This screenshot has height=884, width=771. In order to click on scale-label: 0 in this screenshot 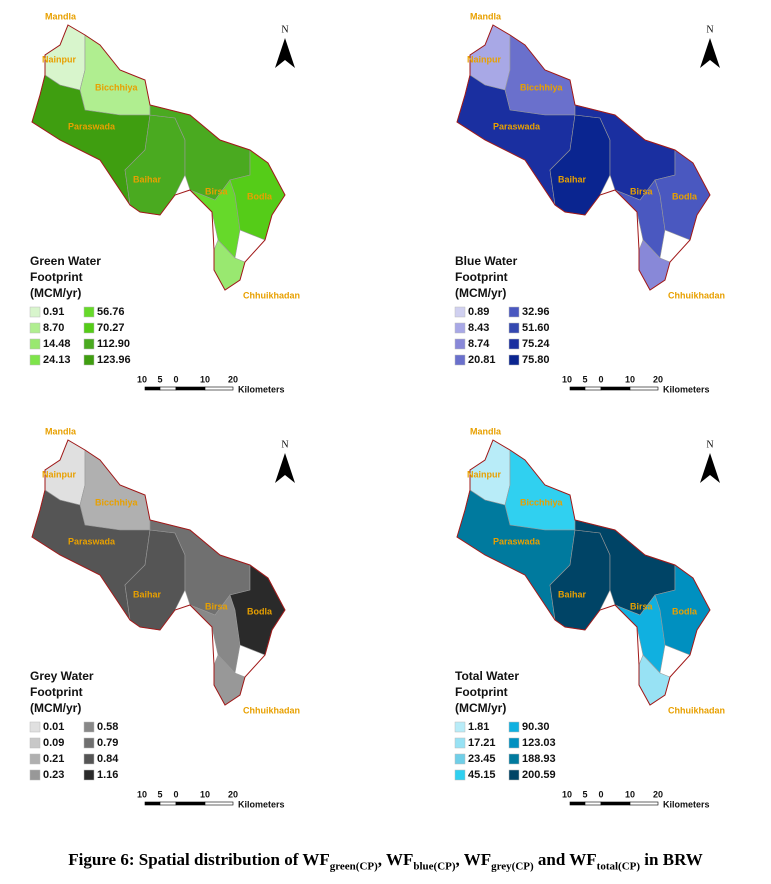, I will do `click(600, 794)`.